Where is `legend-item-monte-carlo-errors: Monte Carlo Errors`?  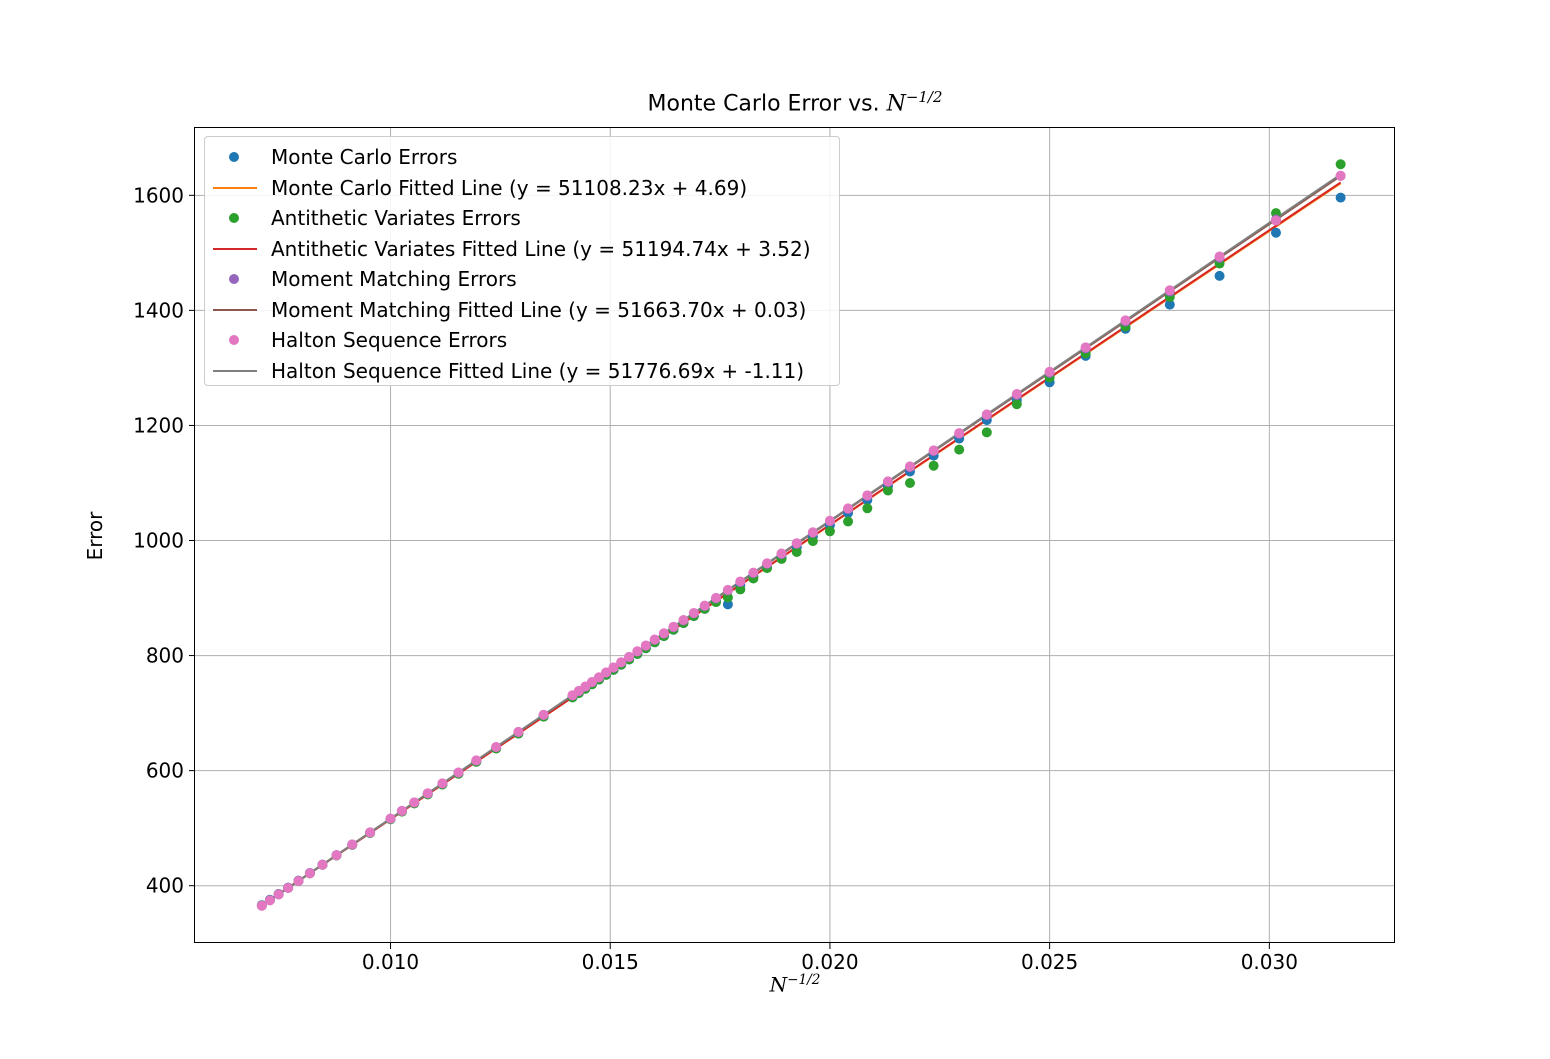
legend-item-monte-carlo-errors: Monte Carlo Errors is located at coordinates (522, 157).